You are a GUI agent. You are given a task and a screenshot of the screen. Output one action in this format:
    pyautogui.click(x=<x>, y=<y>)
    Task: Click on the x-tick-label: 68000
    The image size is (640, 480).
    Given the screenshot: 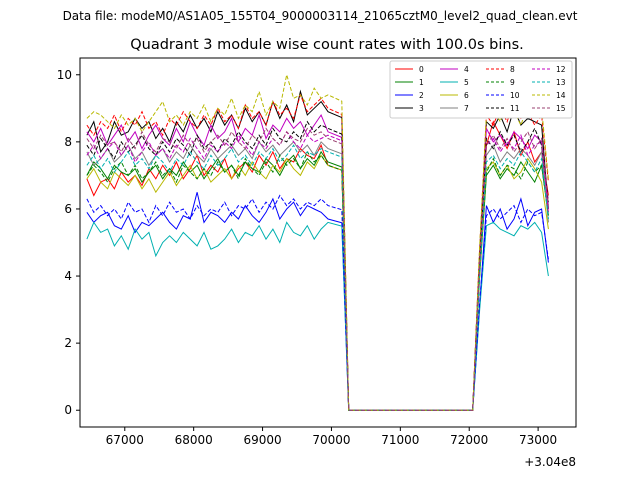 What is the action you would take?
    pyautogui.click(x=194, y=440)
    